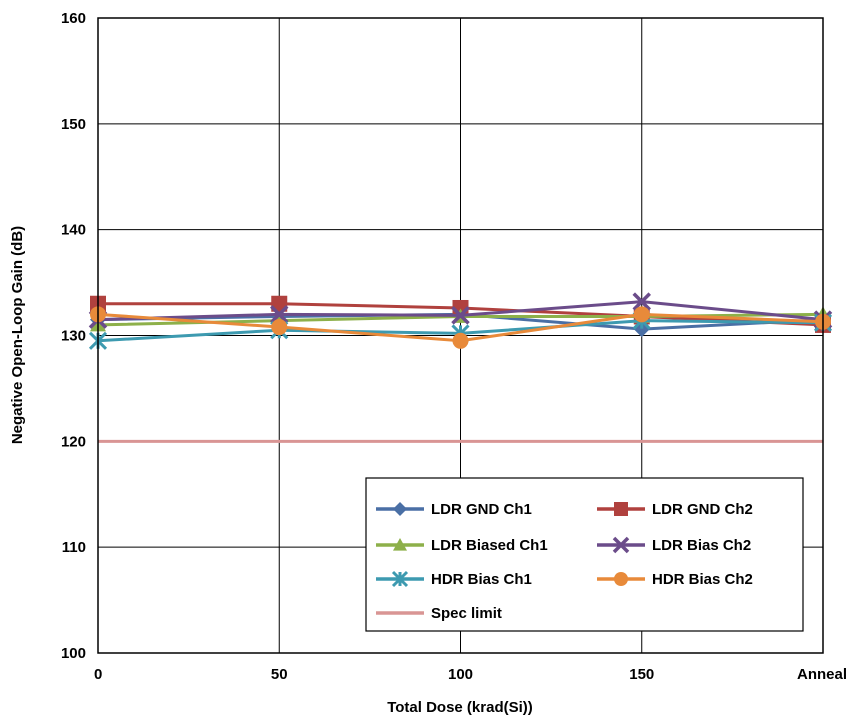  I want to click on legend-label: Spec limit, so click(466, 613).